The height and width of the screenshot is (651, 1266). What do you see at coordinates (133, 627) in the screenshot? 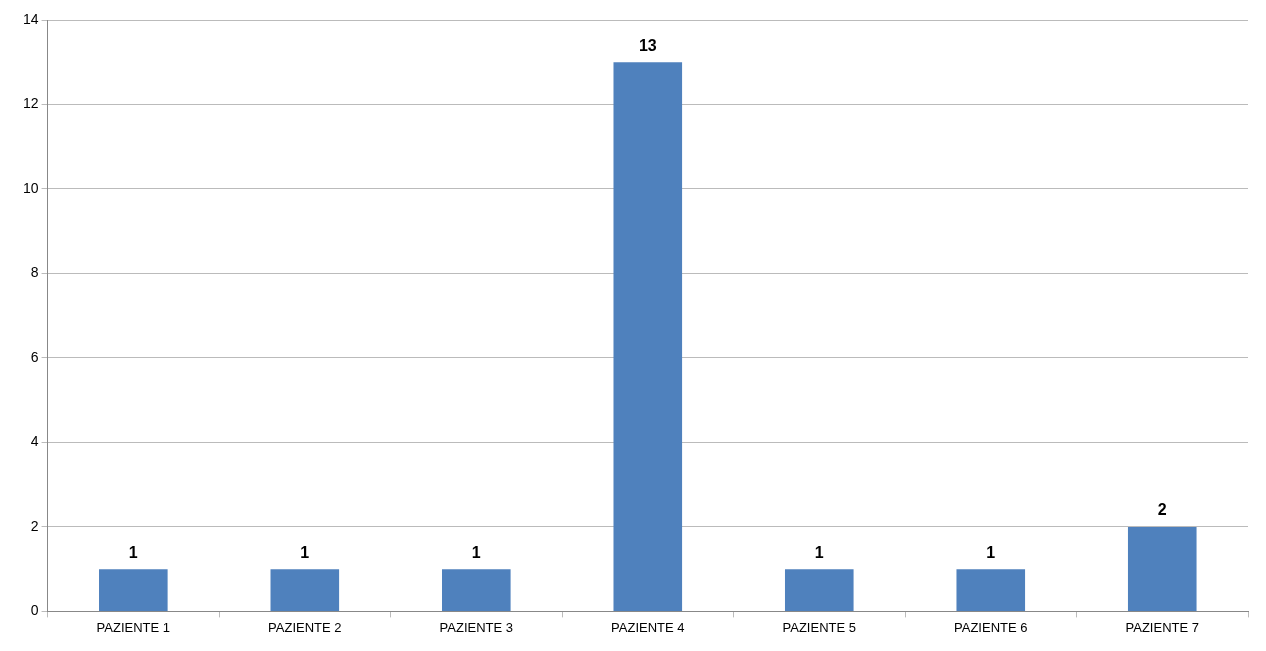
I see `x-tick-label: PAZIENTE 1` at bounding box center [133, 627].